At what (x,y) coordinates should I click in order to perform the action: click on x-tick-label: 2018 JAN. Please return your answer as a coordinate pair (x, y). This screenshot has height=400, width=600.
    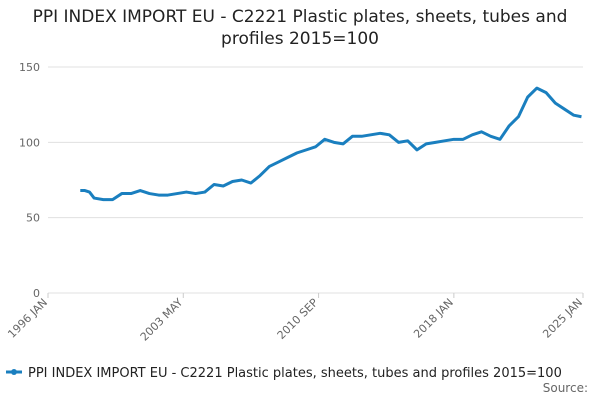
    Looking at the image, I should click on (433, 318).